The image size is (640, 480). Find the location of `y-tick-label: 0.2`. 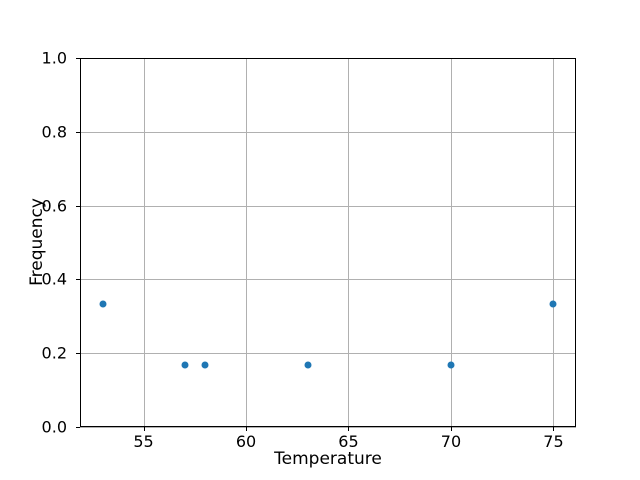

y-tick-label: 0.2 is located at coordinates (54, 353).